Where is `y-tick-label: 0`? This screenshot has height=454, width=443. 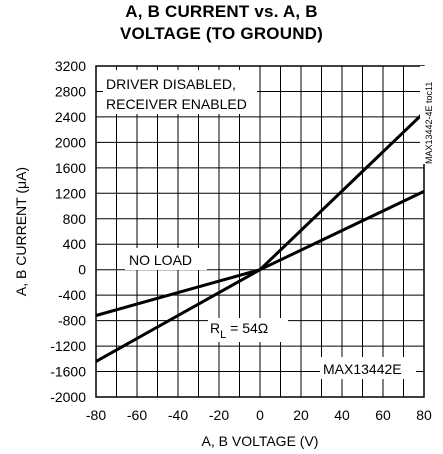
y-tick-label: 0 is located at coordinates (82, 270).